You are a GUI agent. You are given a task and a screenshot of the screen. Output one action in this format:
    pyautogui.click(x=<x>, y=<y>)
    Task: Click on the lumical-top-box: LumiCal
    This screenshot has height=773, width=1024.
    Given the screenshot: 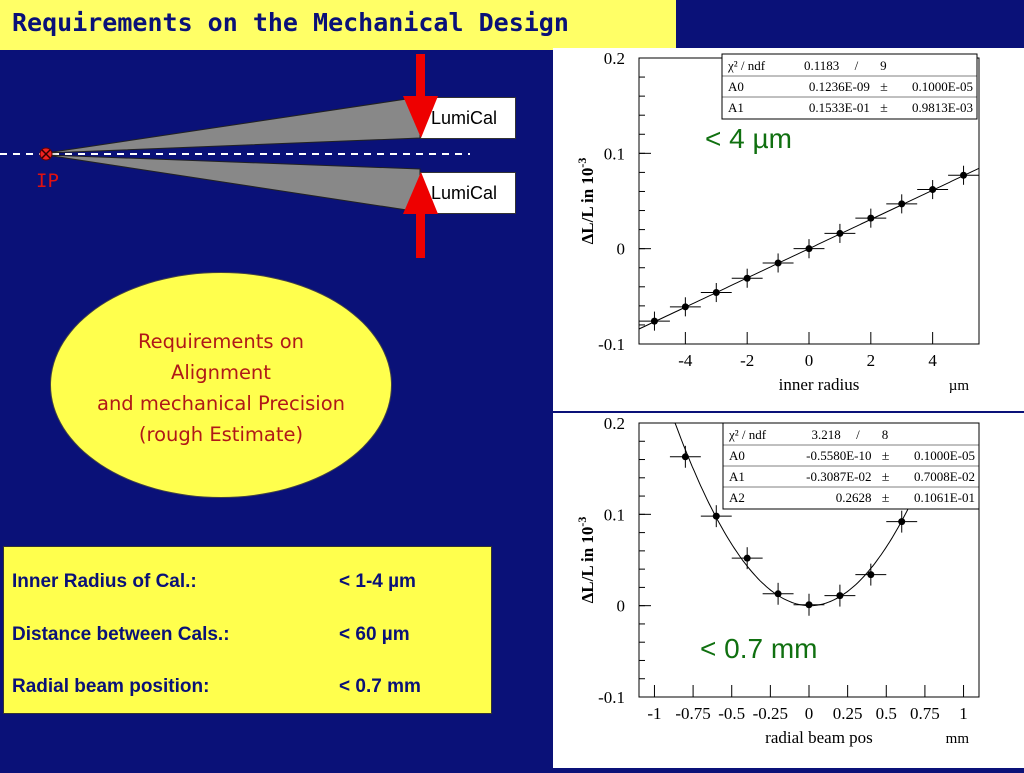 What is the action you would take?
    pyautogui.click(x=468, y=118)
    